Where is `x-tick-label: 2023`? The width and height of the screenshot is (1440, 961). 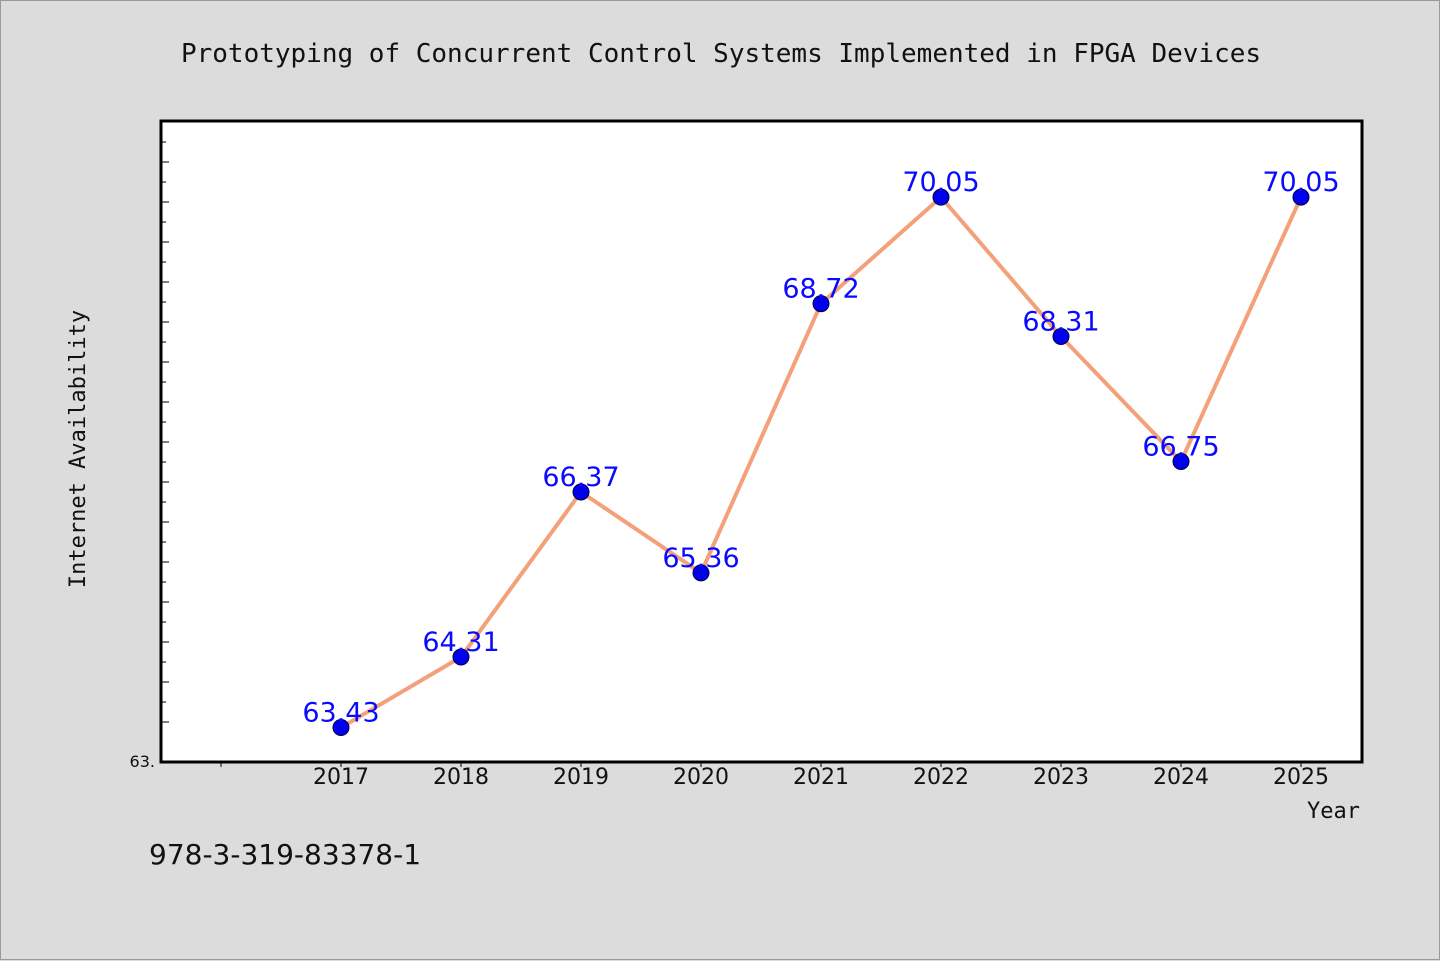 x-tick-label: 2023 is located at coordinates (1061, 777).